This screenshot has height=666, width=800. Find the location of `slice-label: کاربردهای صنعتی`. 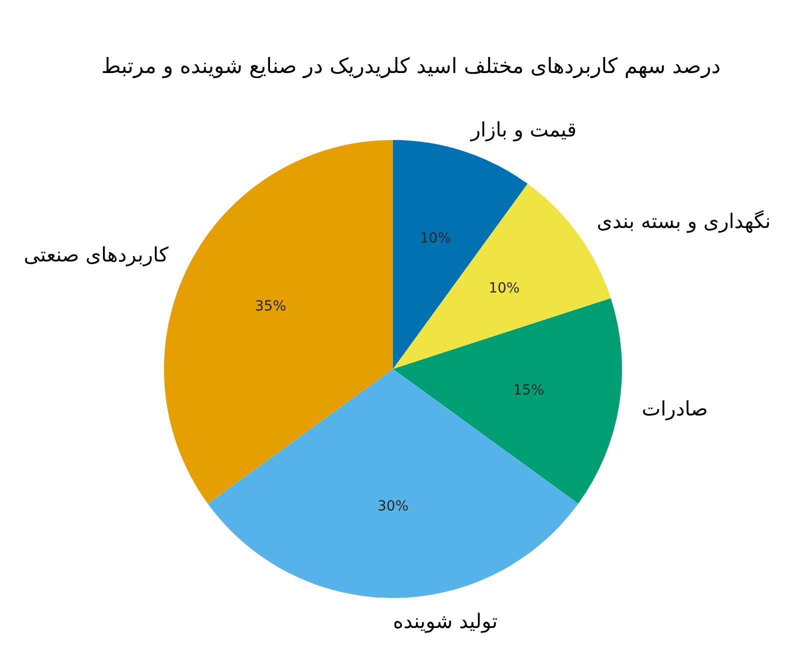

slice-label: کاربردهای صنعتی is located at coordinates (97, 254).